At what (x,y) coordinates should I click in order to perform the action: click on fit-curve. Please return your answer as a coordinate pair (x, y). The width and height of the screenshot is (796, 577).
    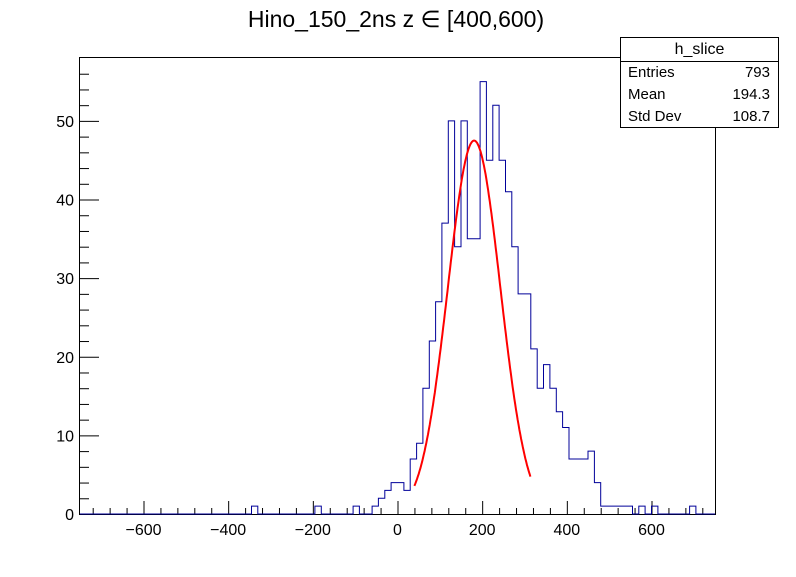
    Looking at the image, I should click on (472, 313).